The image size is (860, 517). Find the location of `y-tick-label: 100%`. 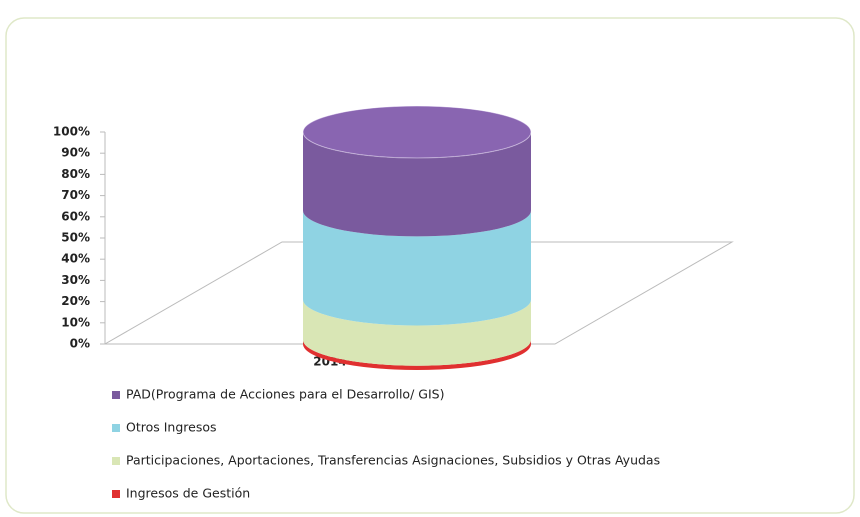

y-tick-label: 100% is located at coordinates (71, 132).